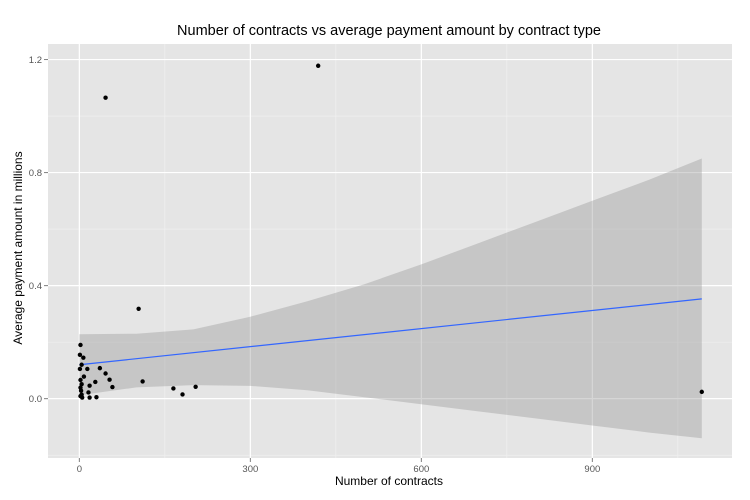 Image resolution: width=750 pixels, height=500 pixels. What do you see at coordinates (35, 60) in the screenshot?
I see `y-tick-label: 1.2` at bounding box center [35, 60].